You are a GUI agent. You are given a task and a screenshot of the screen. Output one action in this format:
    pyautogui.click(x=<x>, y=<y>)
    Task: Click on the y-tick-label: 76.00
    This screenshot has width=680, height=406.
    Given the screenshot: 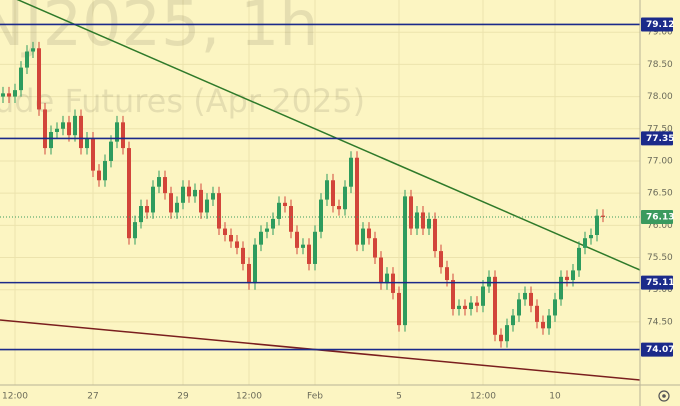 What is the action you would take?
    pyautogui.click(x=660, y=226)
    